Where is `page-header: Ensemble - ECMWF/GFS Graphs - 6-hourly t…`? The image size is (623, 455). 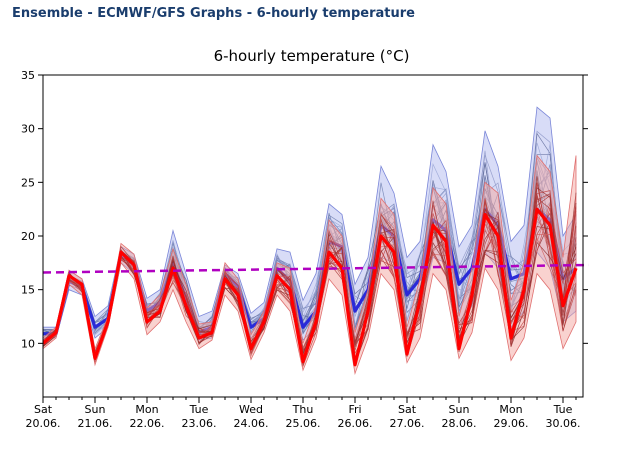
page-header: Ensemble - ECMWF/GFS Graphs - 6-hourly t… is located at coordinates (213, 13).